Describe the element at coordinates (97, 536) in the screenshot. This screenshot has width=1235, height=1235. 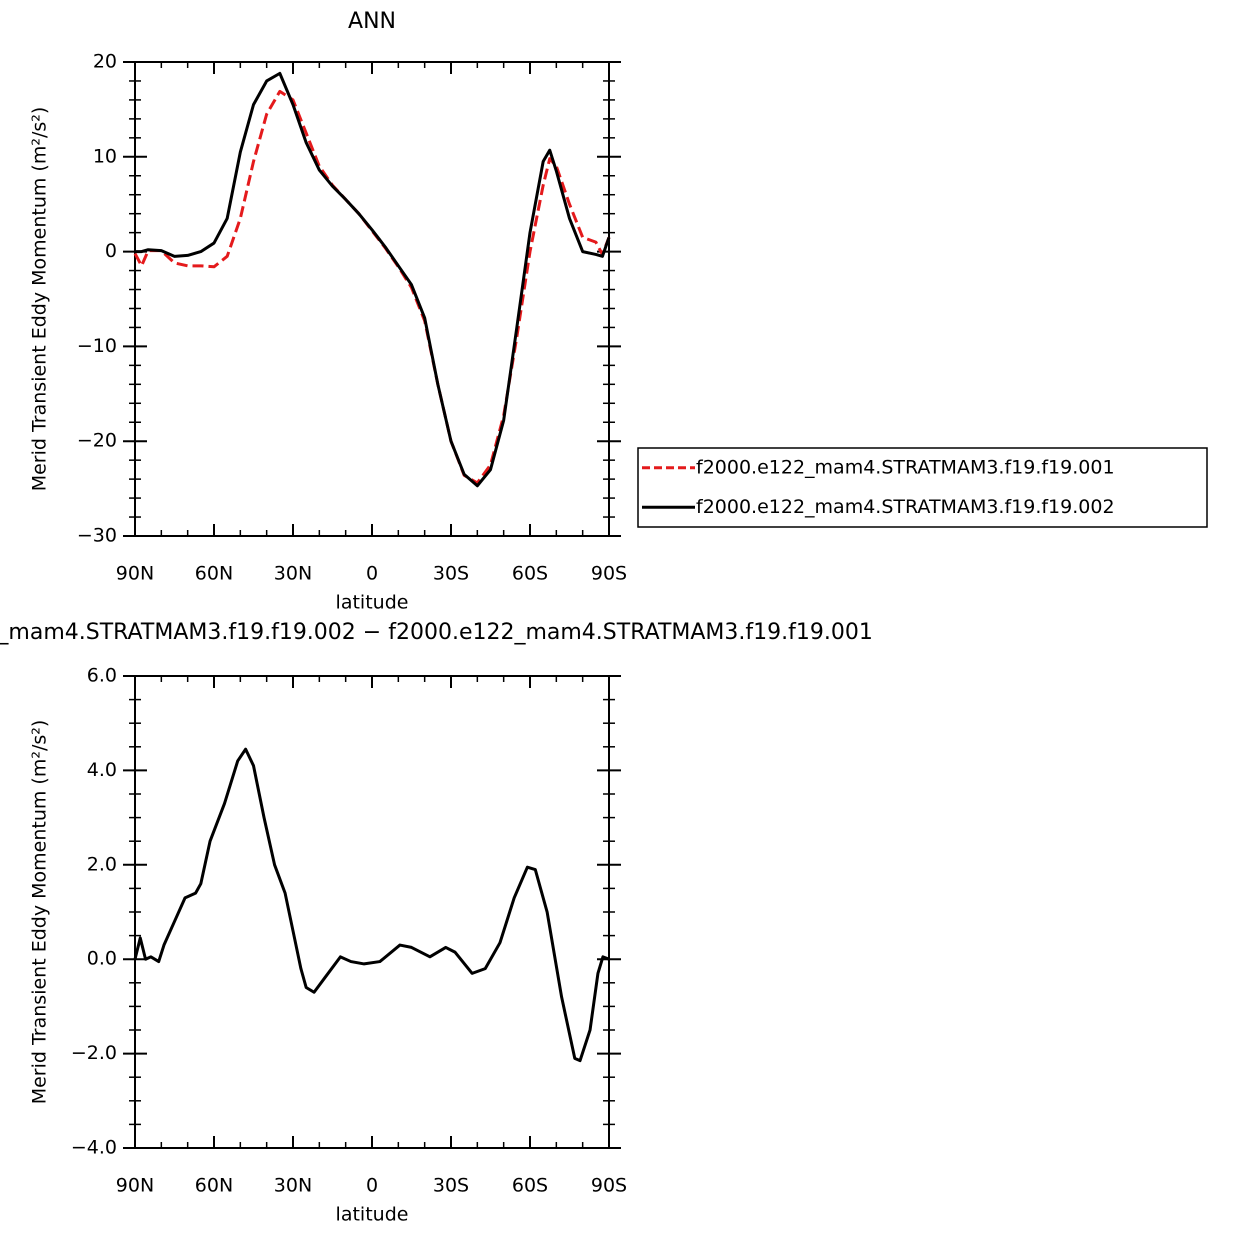
I see `y-tick-label: −30` at that location.